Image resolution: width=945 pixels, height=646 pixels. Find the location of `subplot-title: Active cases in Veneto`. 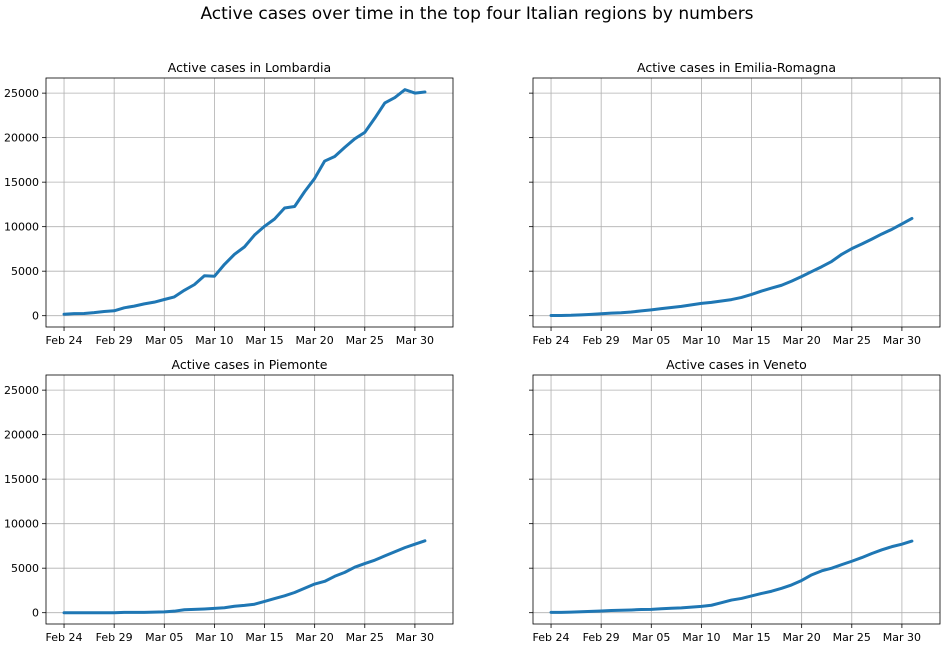

subplot-title: Active cases in Veneto is located at coordinates (736, 364).